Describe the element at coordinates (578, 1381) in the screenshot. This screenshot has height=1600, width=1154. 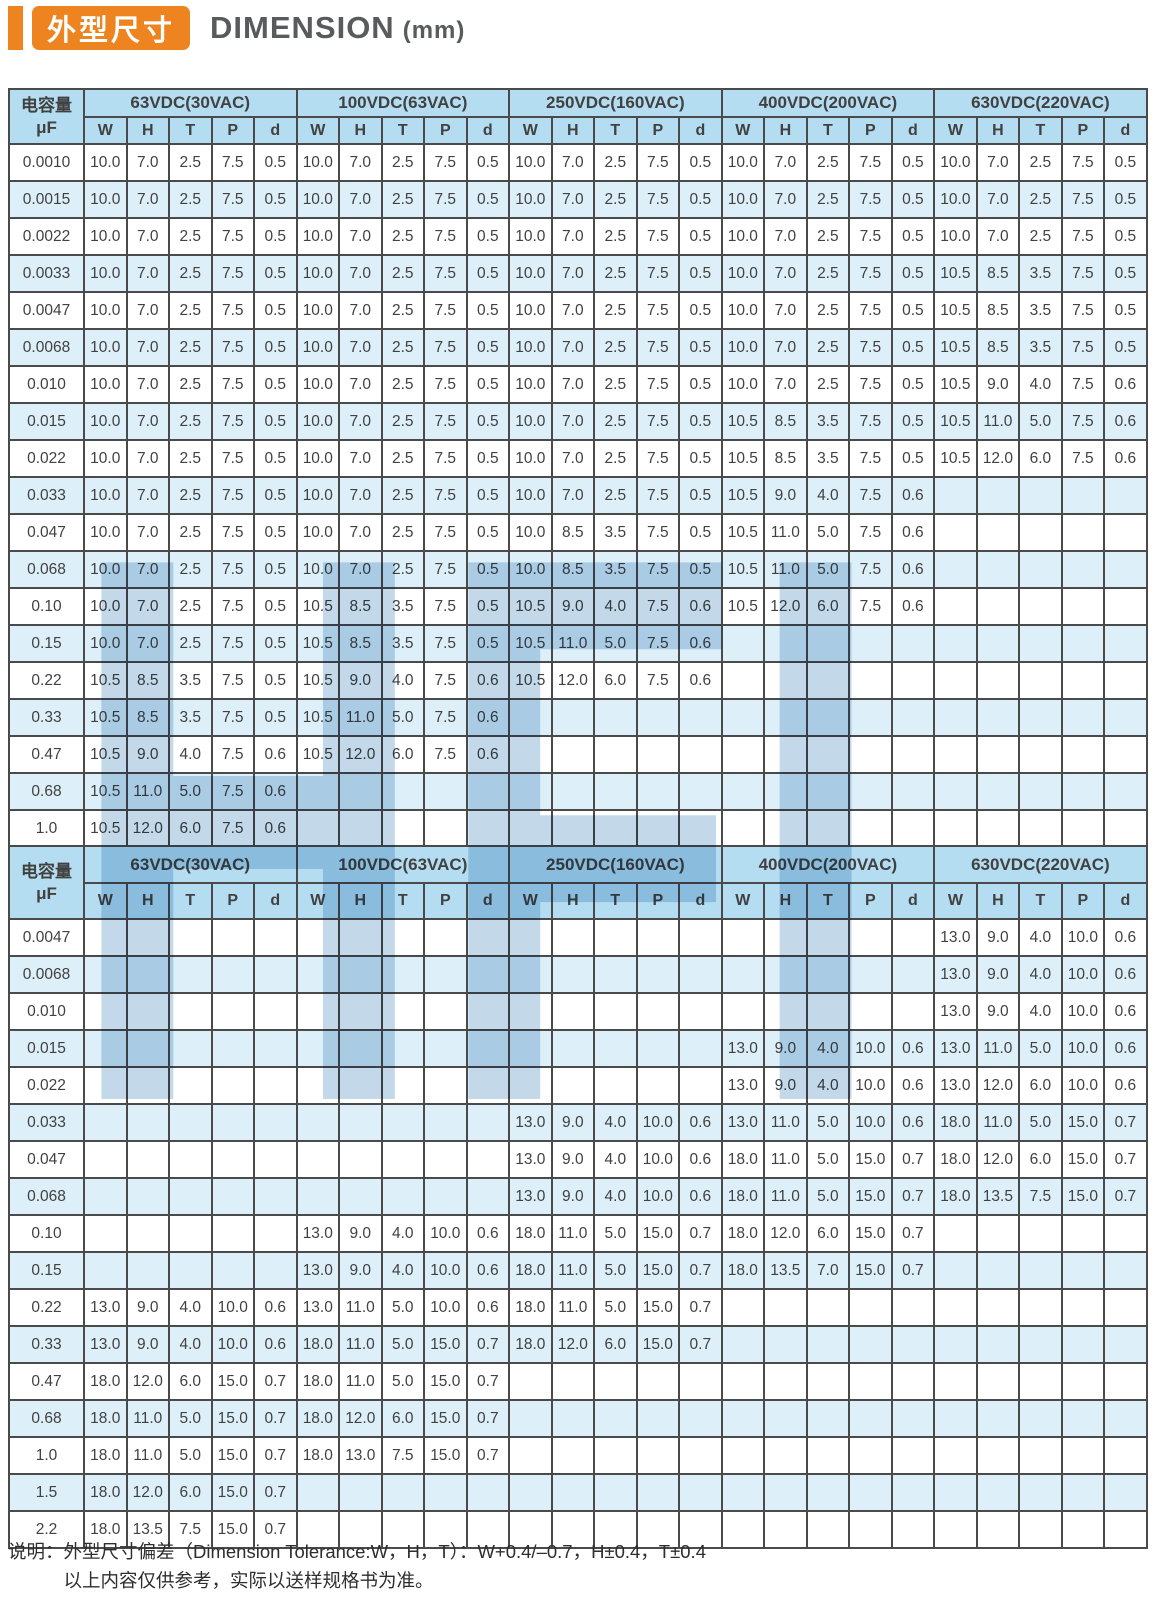
I see `table-row: 0.47 18.0 12.0 6.0 15.0 0.7 18.0 11.0 5.0 15.0 0.7` at that location.